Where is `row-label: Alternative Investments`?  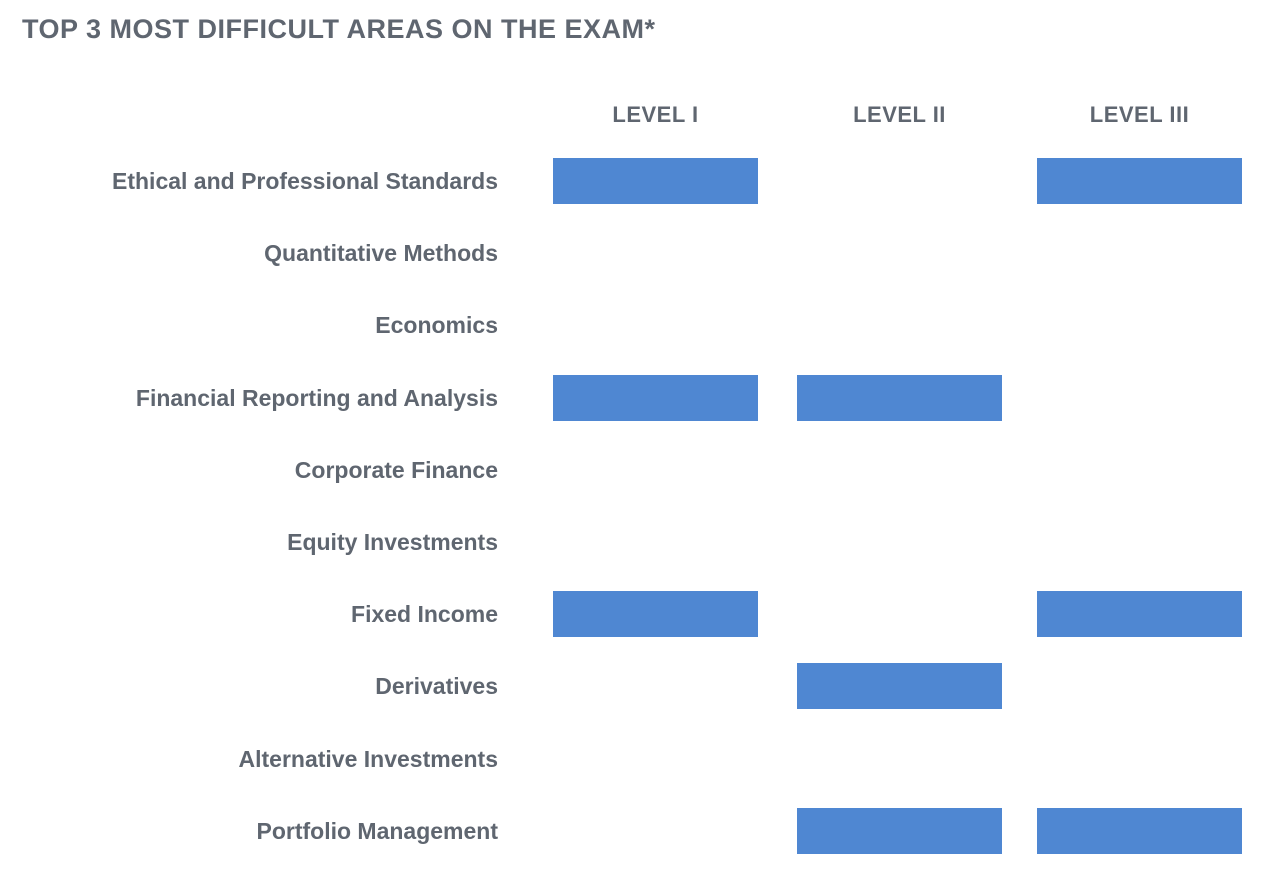 row-label: Alternative Investments is located at coordinates (368, 758).